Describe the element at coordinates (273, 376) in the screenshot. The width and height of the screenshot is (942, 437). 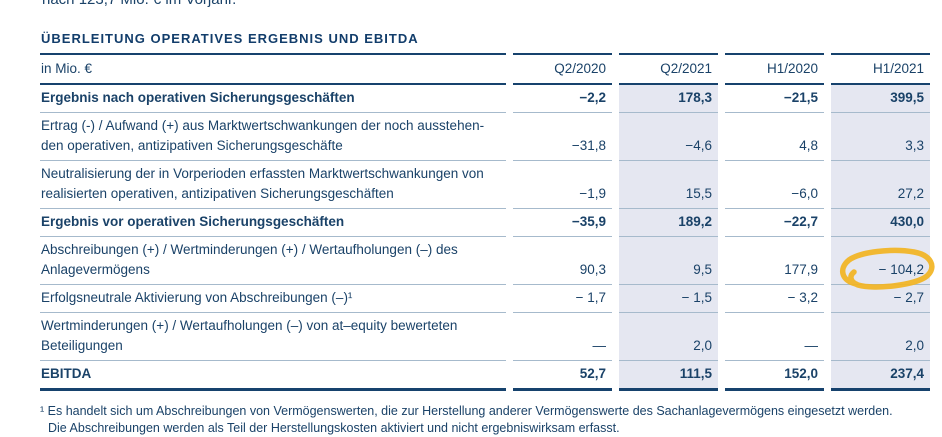
I see `row-label: EBITDA` at that location.